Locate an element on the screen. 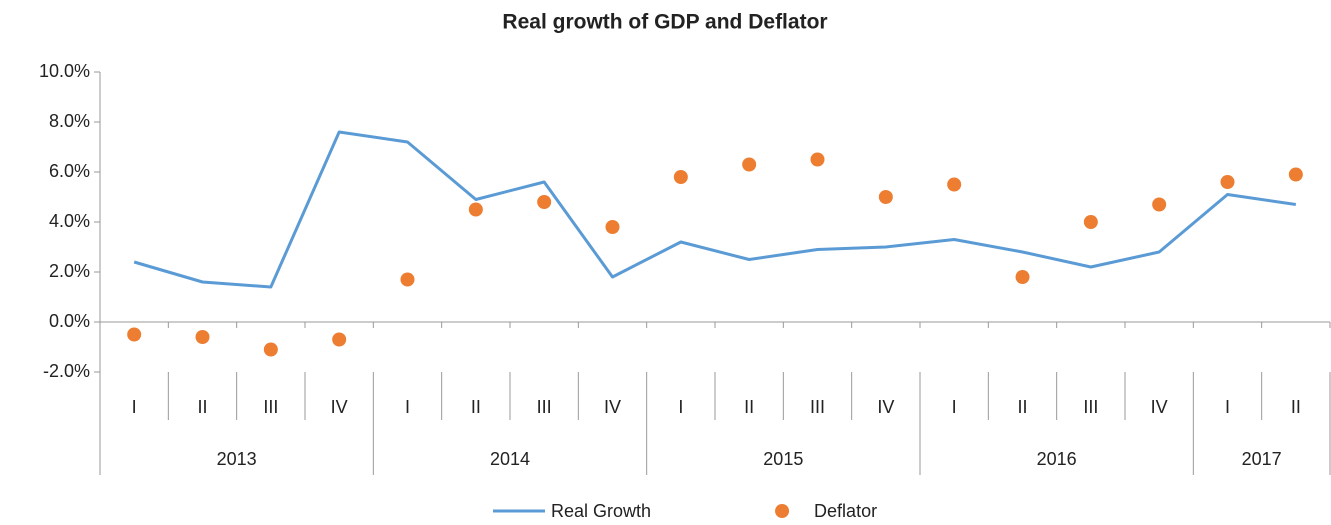 The image size is (1331, 525). group-label: 2016 is located at coordinates (1057, 459).